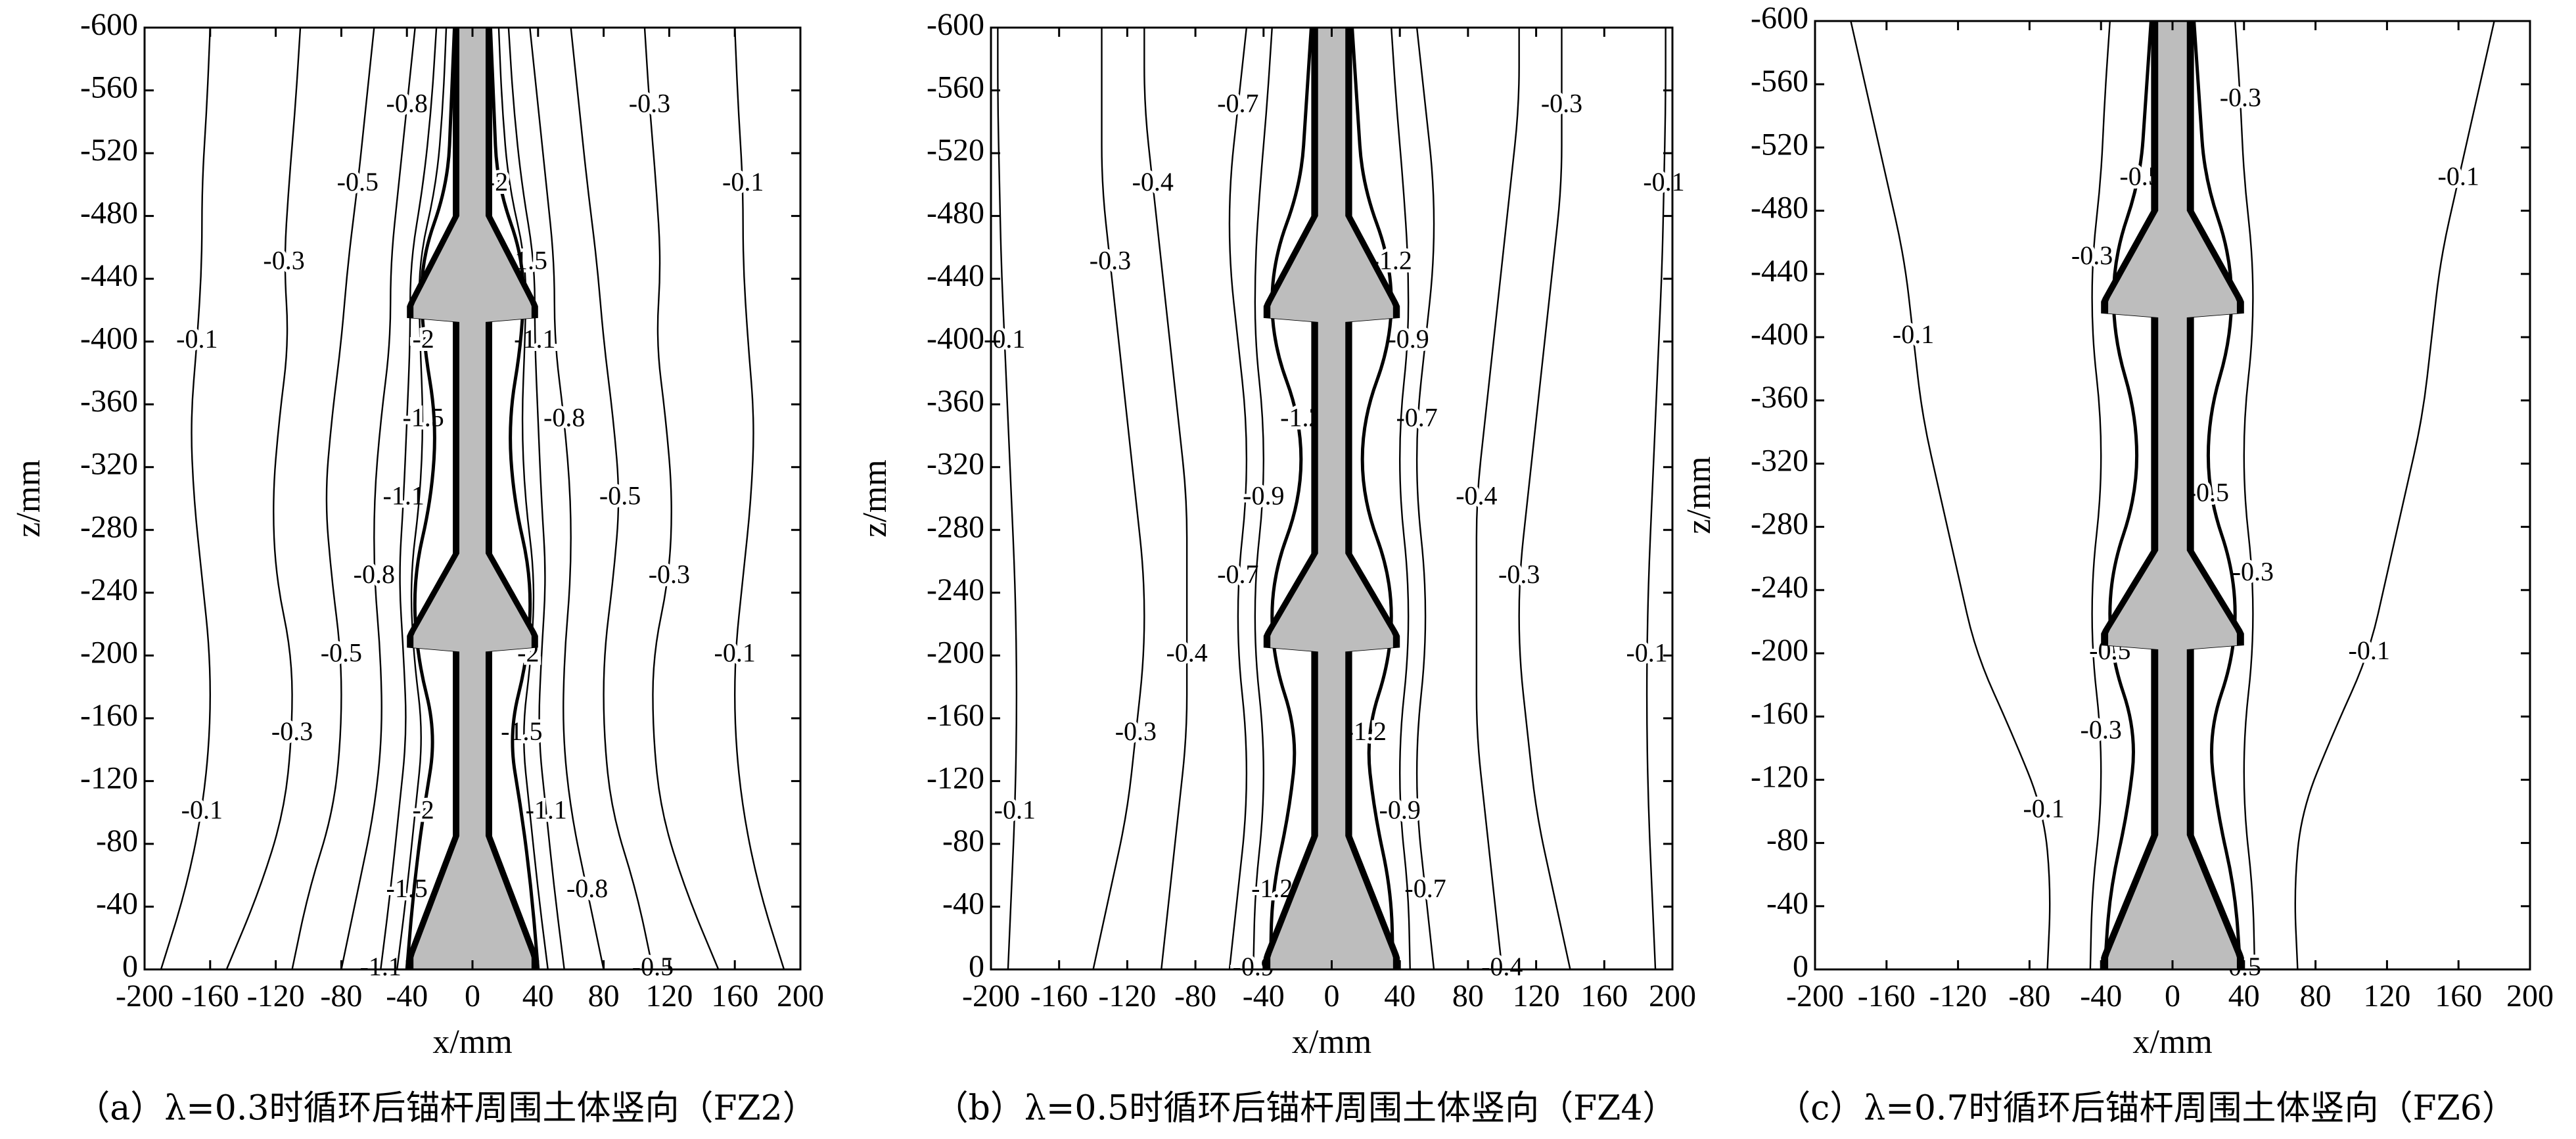 Image resolution: width=2576 pixels, height=1139 pixels. Describe the element at coordinates (2386, 996) in the screenshot. I see `x-tick-label: 120` at that location.